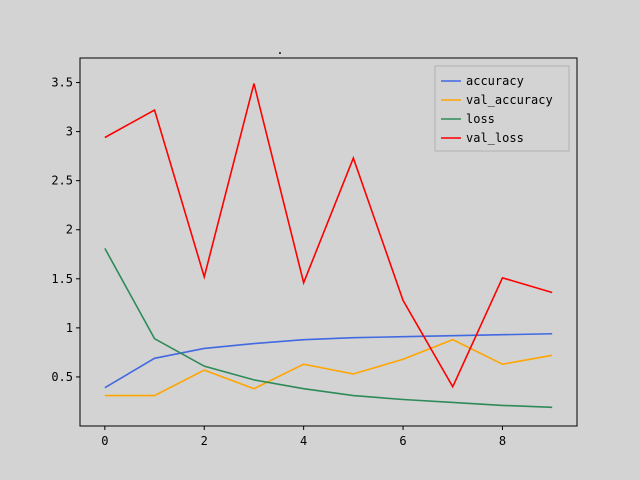 The height and width of the screenshot is (480, 640). Describe the element at coordinates (303, 441) in the screenshot. I see `x-tick-label: 4` at that location.